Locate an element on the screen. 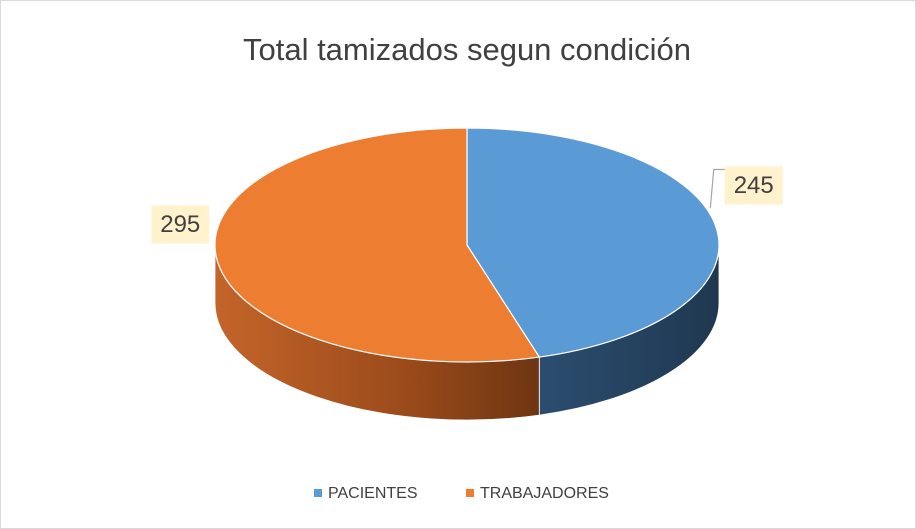 This screenshot has height=529, width=916. data-label: 295 is located at coordinates (180, 224).